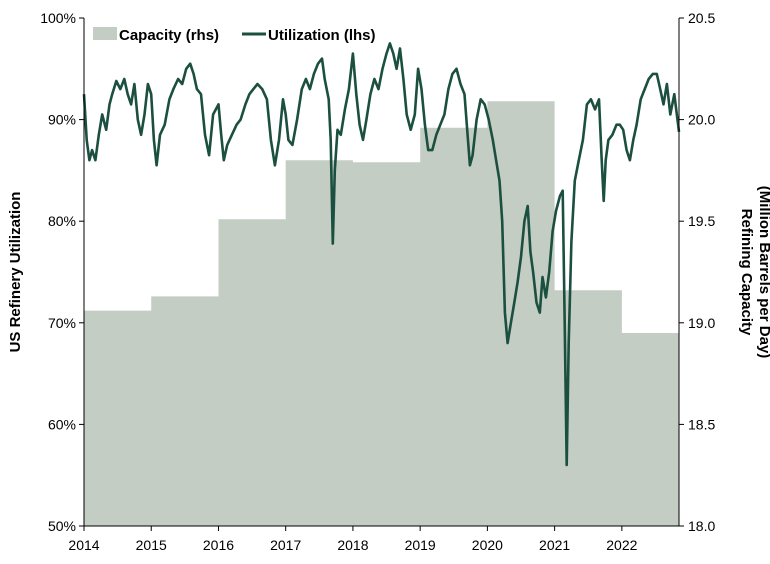 The image size is (770, 564). What do you see at coordinates (701, 526) in the screenshot?
I see `y-right-tick-label: 18.0` at bounding box center [701, 526].